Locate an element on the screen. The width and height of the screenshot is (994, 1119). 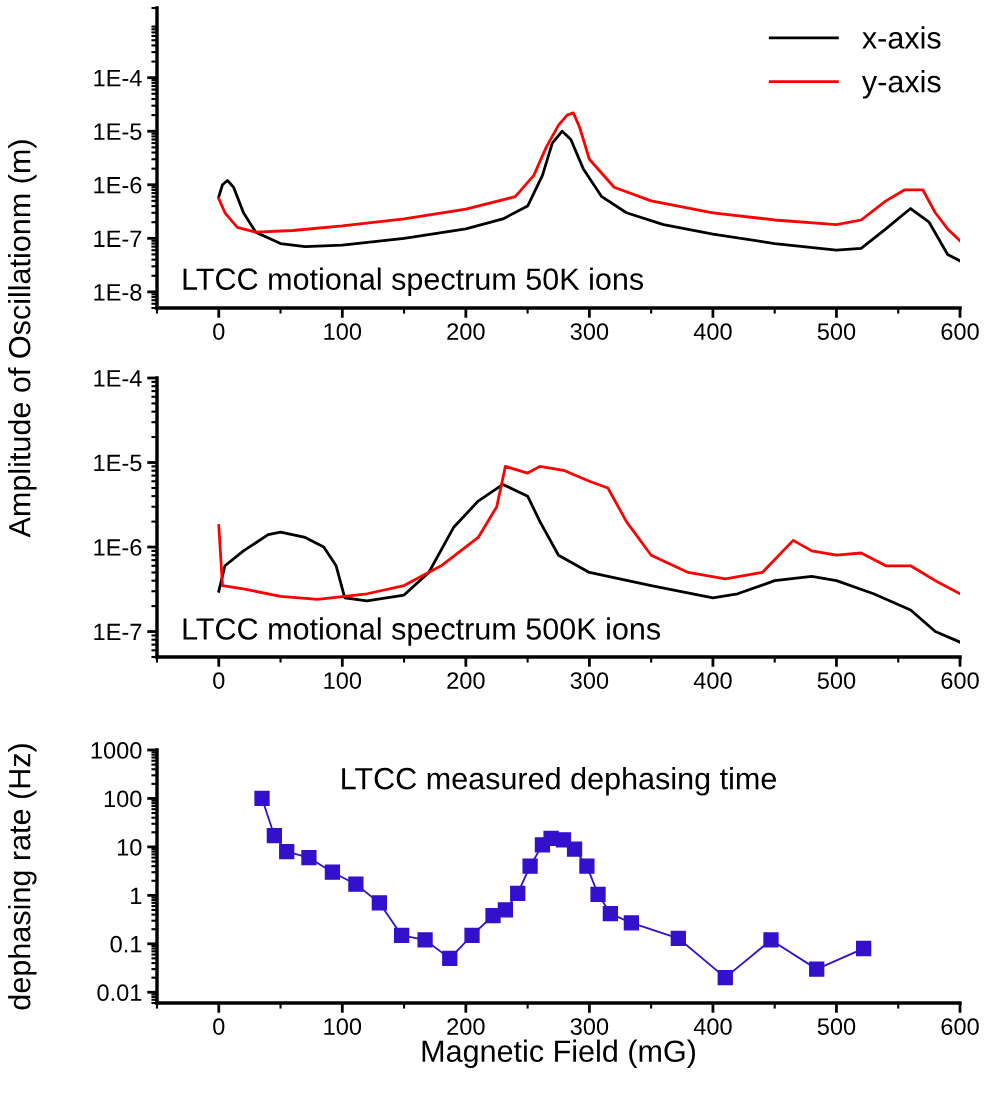
y-tick-label: 0.1 is located at coordinates (126, 944).